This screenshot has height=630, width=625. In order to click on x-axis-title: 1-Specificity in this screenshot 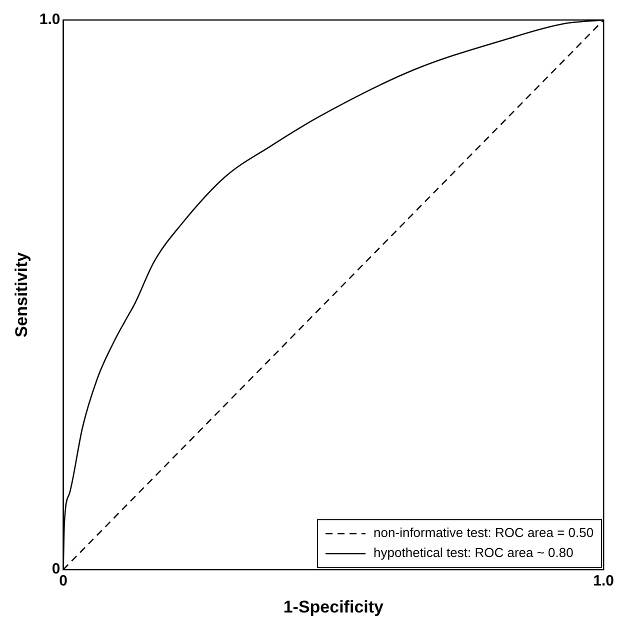, I will do `click(333, 606)`.